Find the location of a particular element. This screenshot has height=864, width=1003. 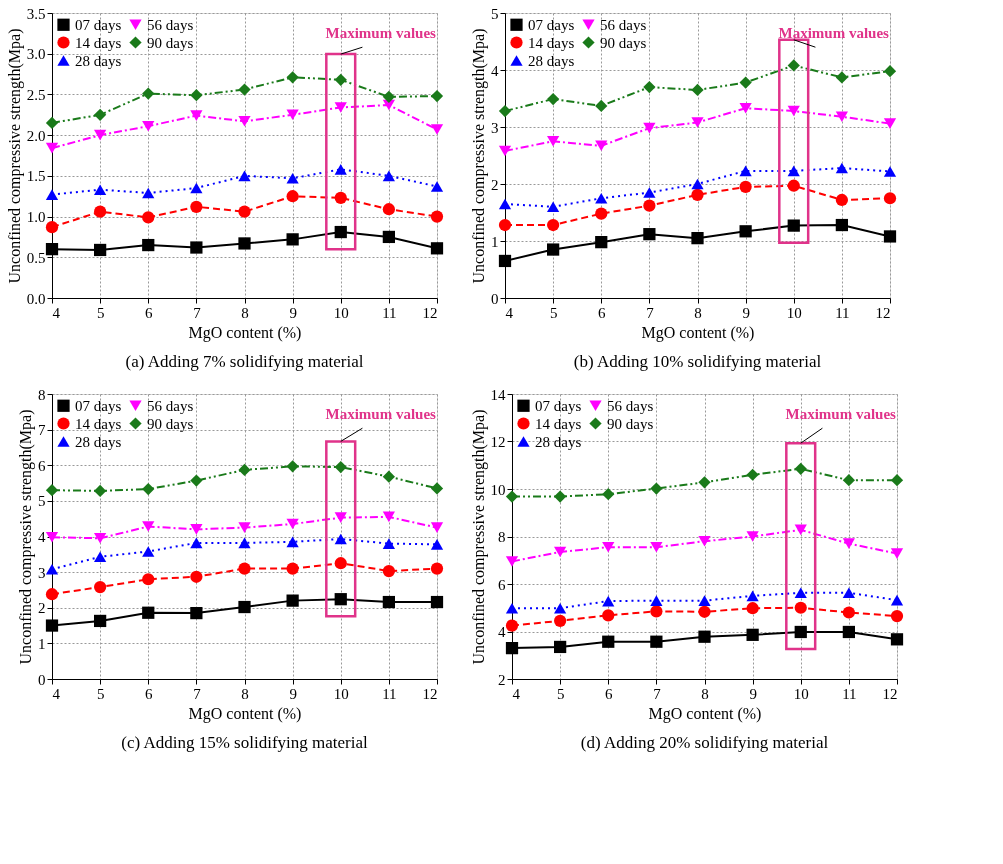

y-tick-label: 5 is located at coordinates (42, 501).